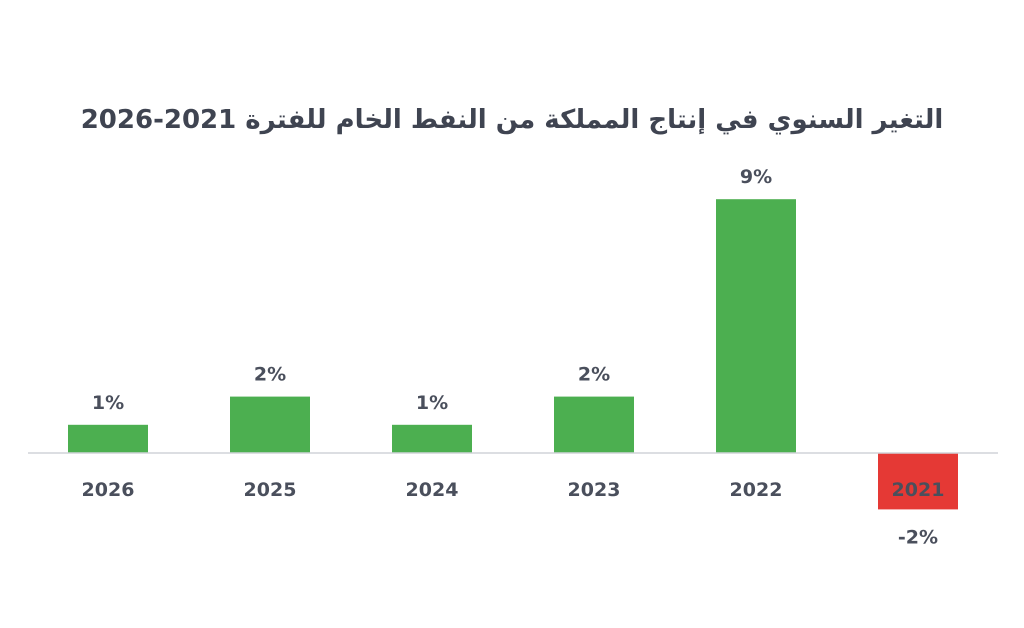 The height and width of the screenshot is (628, 1024). I want to click on category-label-2024: 2024, so click(432, 490).